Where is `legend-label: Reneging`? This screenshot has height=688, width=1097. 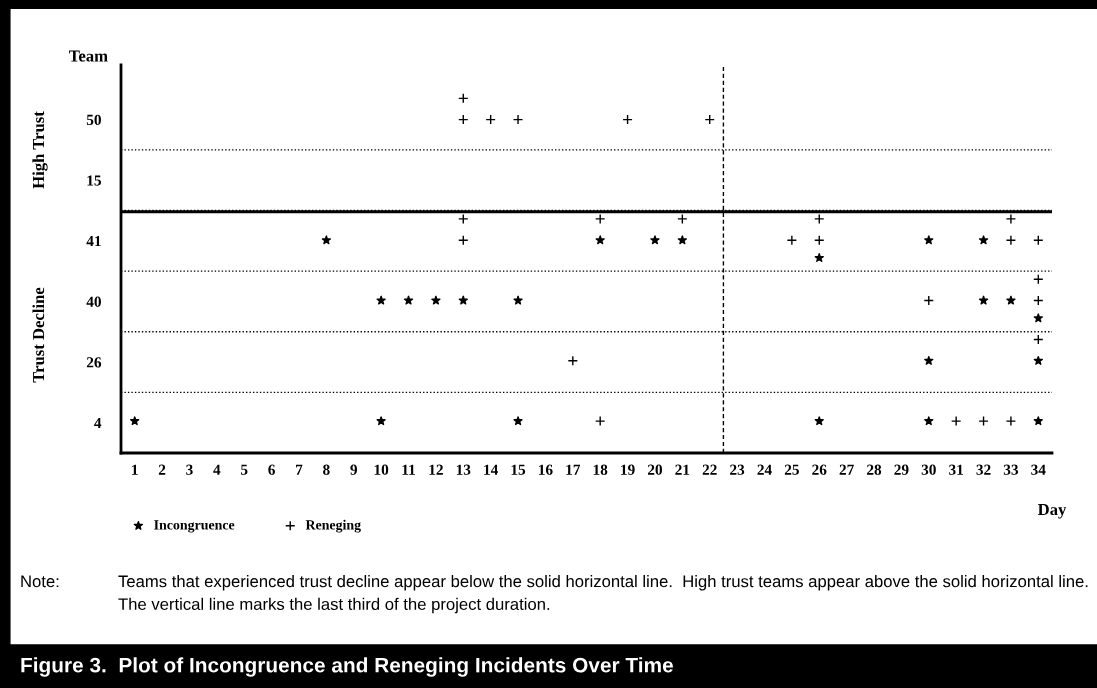 legend-label: Reneging is located at coordinates (333, 526).